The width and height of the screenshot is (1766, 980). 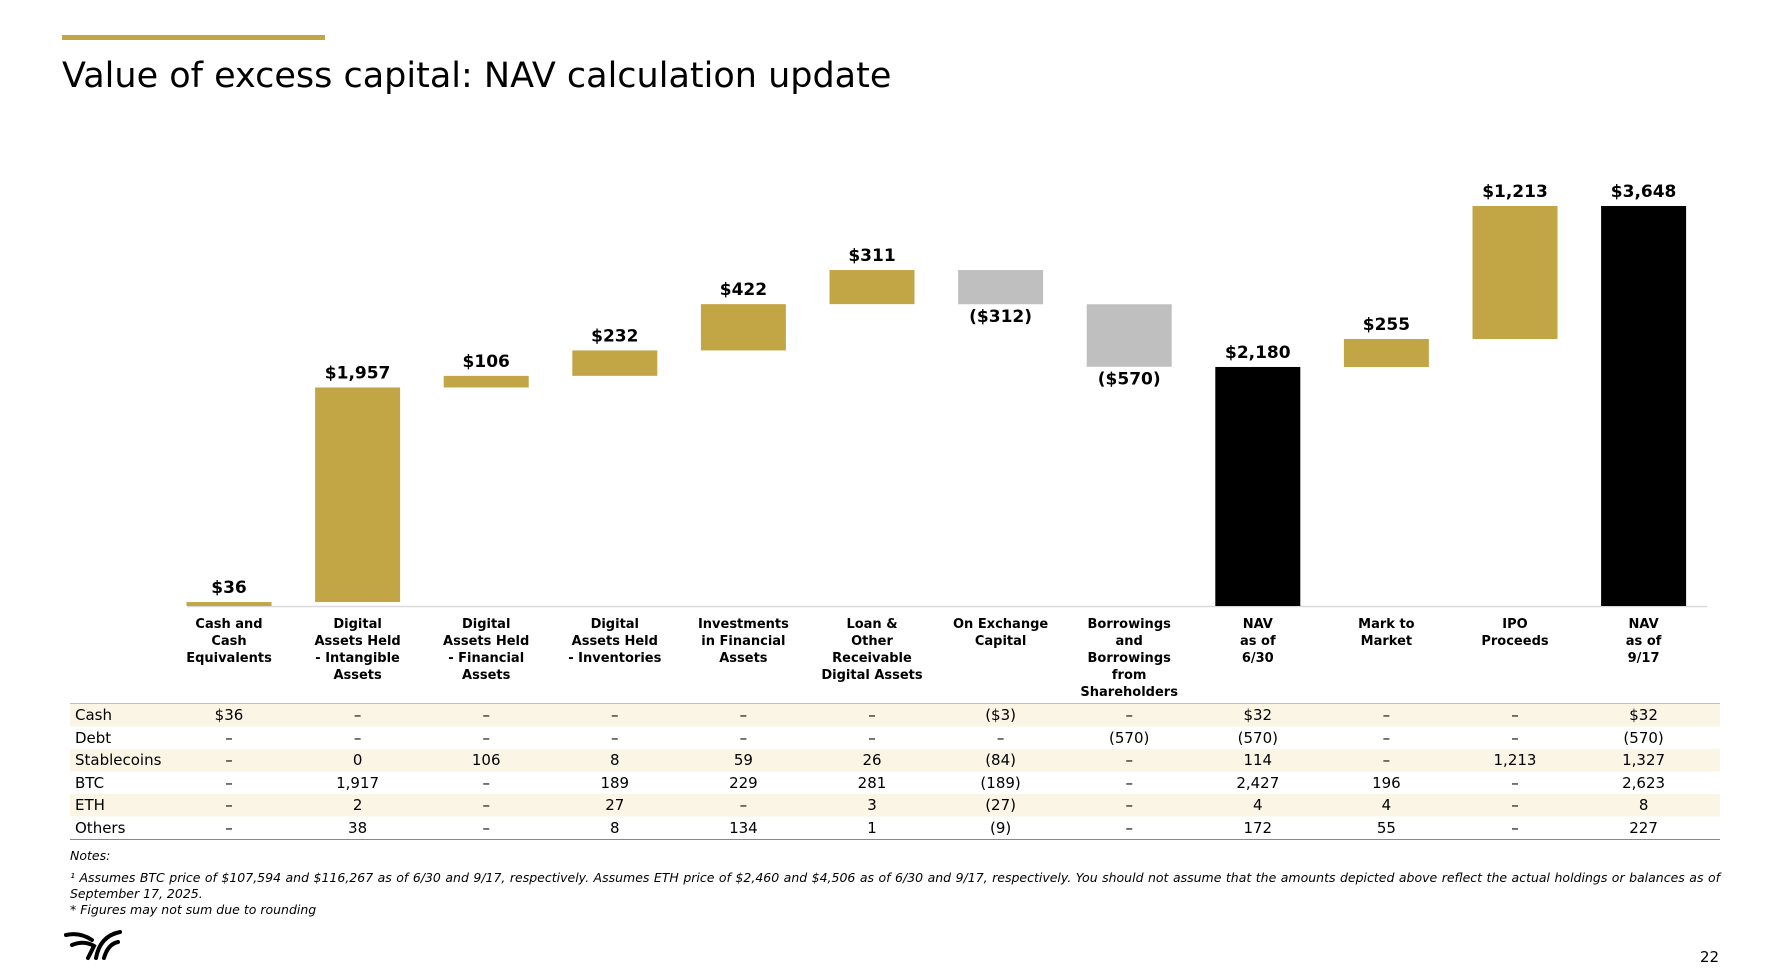 I want to click on category-label: Digital Assets Held - Financial Assets, so click(x=486, y=650).